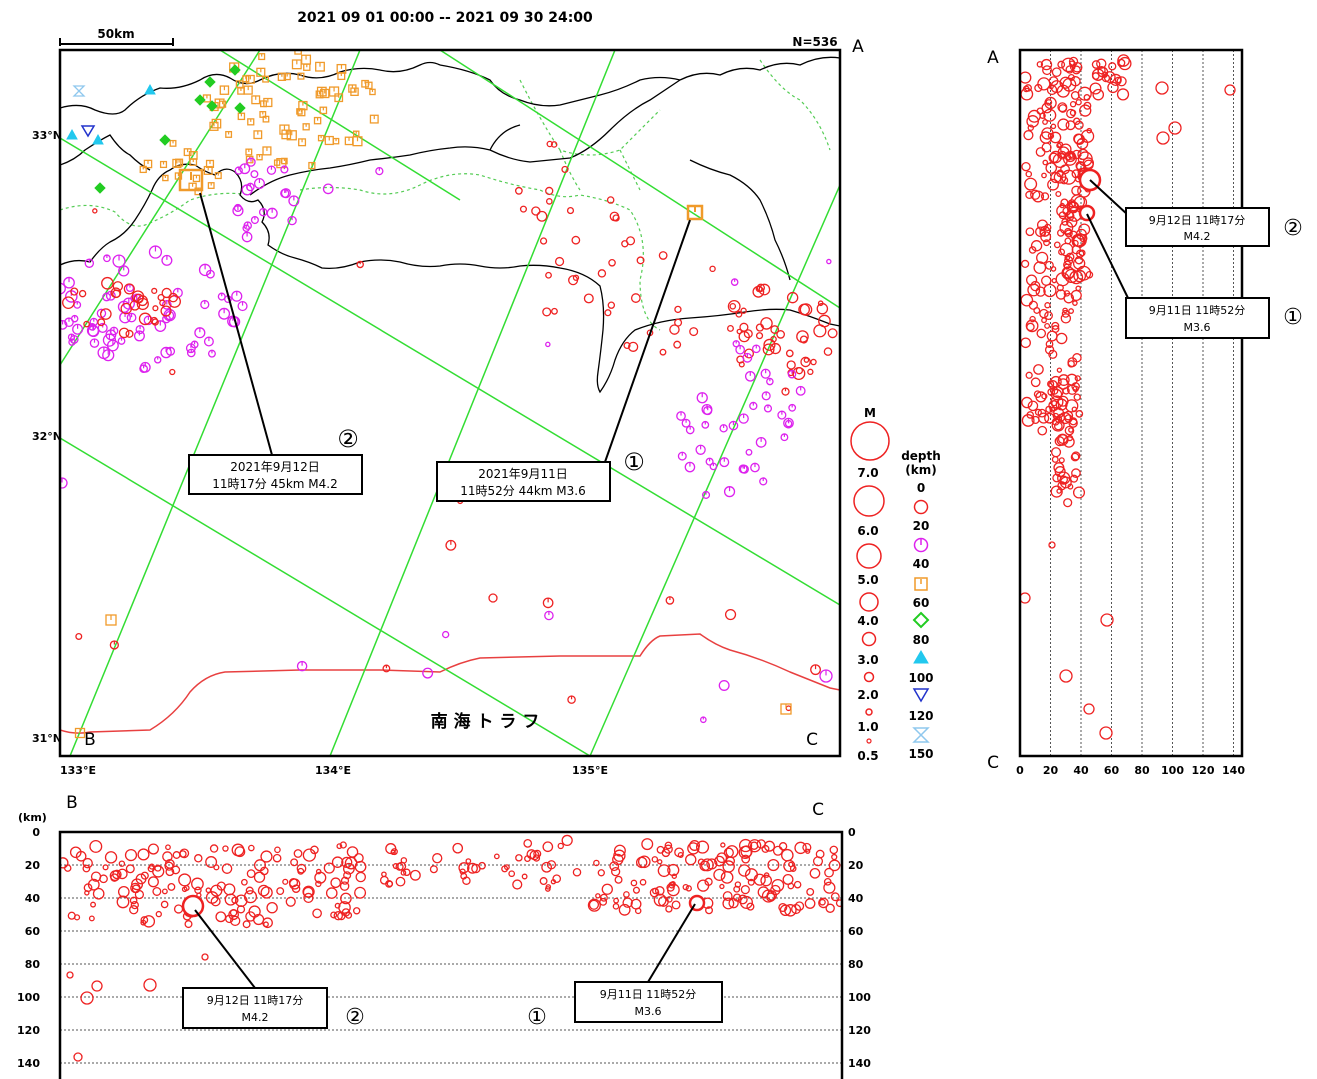 The width and height of the screenshot is (1317, 1079). What do you see at coordinates (28, 1030) in the screenshot?
I see `section-bc-tick-label-left: 120` at bounding box center [28, 1030].